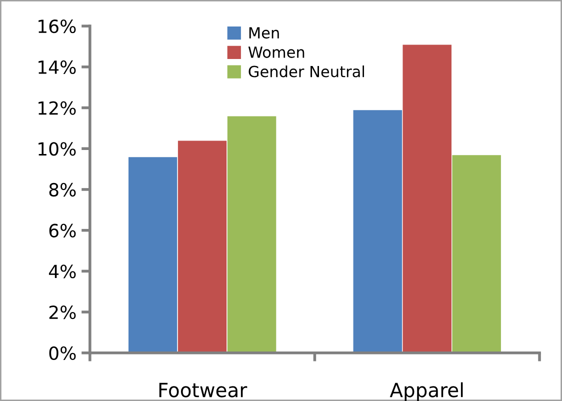  I want to click on y-tick-label: 4%, so click(62, 271).